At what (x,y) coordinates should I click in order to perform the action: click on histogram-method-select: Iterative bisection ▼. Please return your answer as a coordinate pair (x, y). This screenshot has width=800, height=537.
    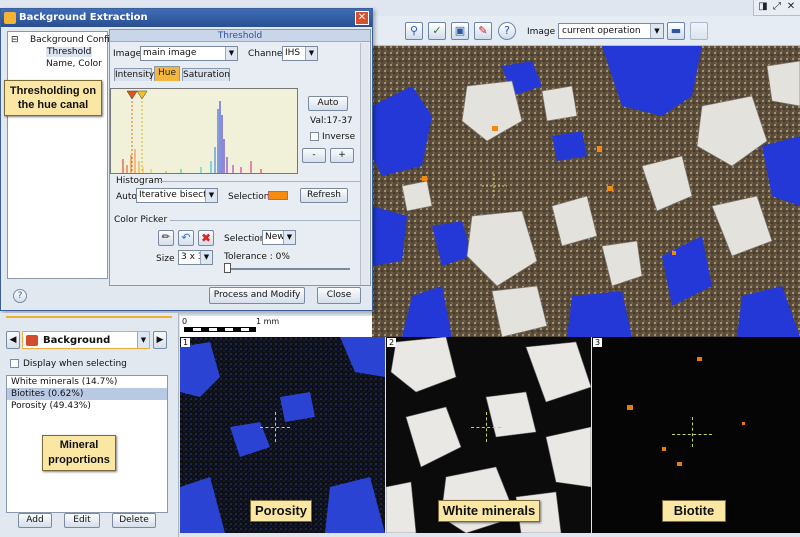
    Looking at the image, I should click on (177, 195).